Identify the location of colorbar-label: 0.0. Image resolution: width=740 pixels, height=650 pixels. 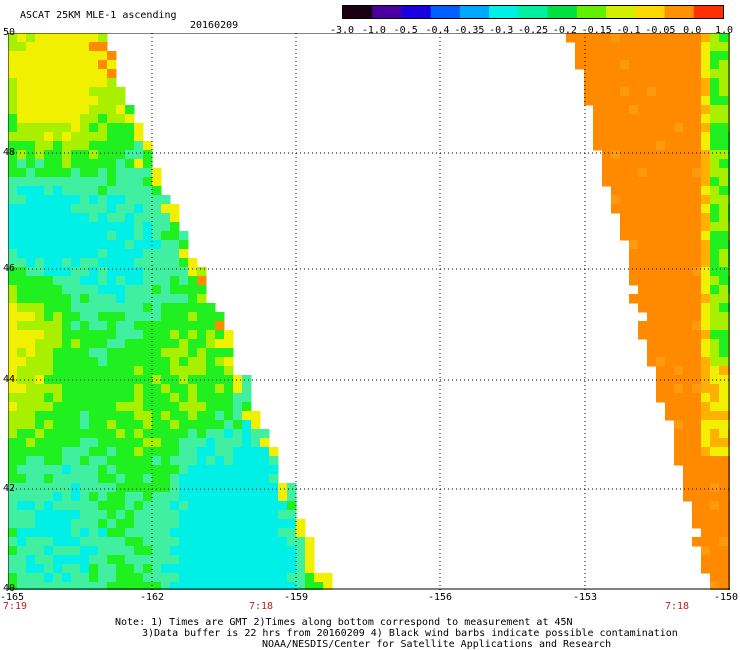
(692, 30).